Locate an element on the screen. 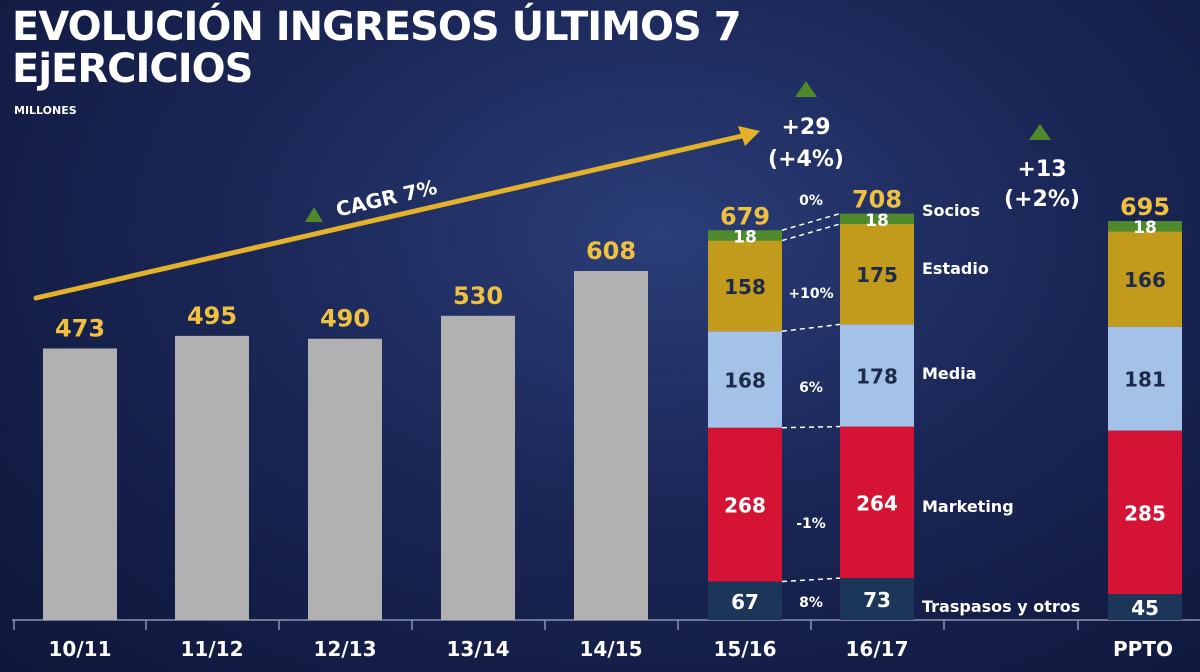 The image size is (1200, 672). total-label: 473 is located at coordinates (80, 328).